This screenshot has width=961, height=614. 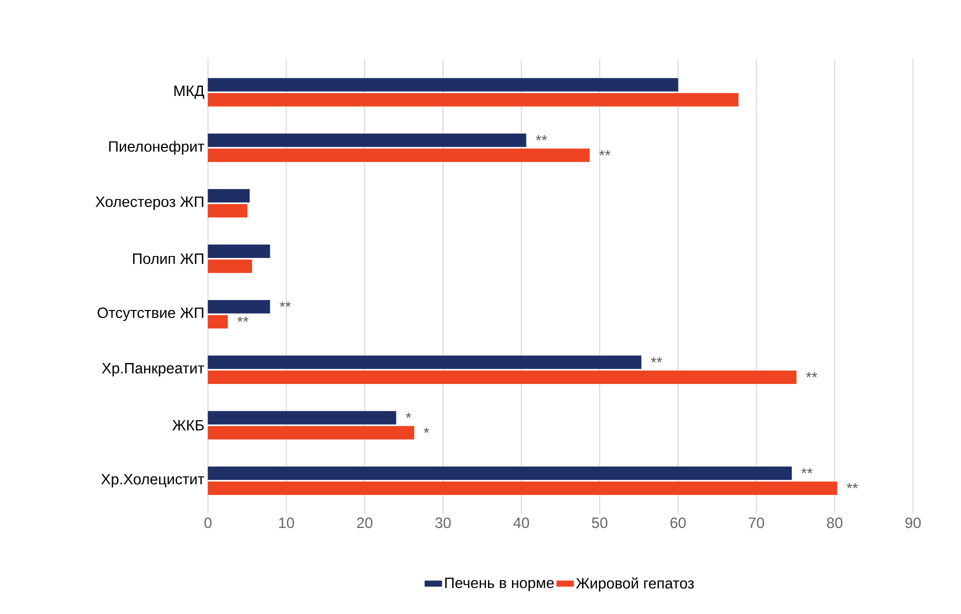 I want to click on x-tick-label: 0, so click(x=208, y=523).